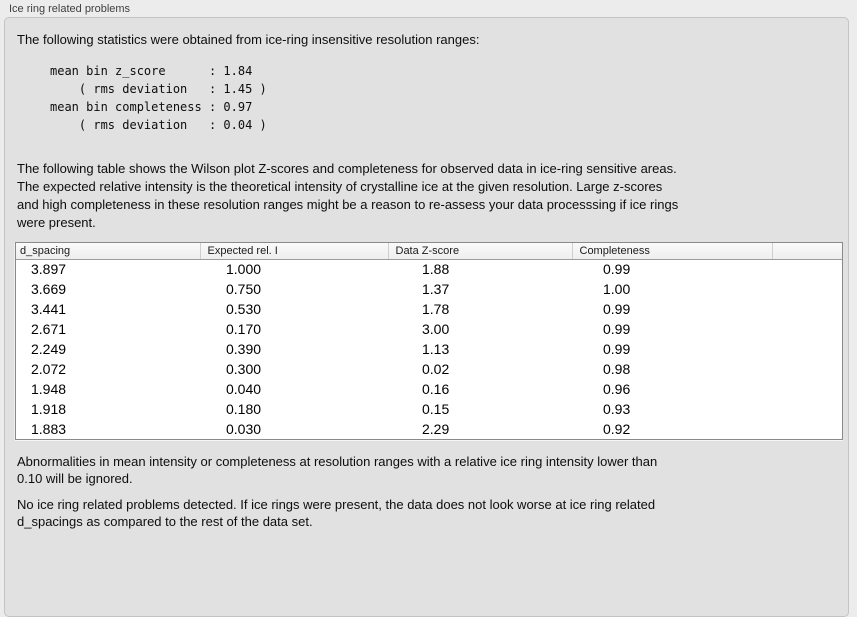 The height and width of the screenshot is (617, 857). Describe the element at coordinates (49, 289) in the screenshot. I see `table-cell: 3.669` at that location.